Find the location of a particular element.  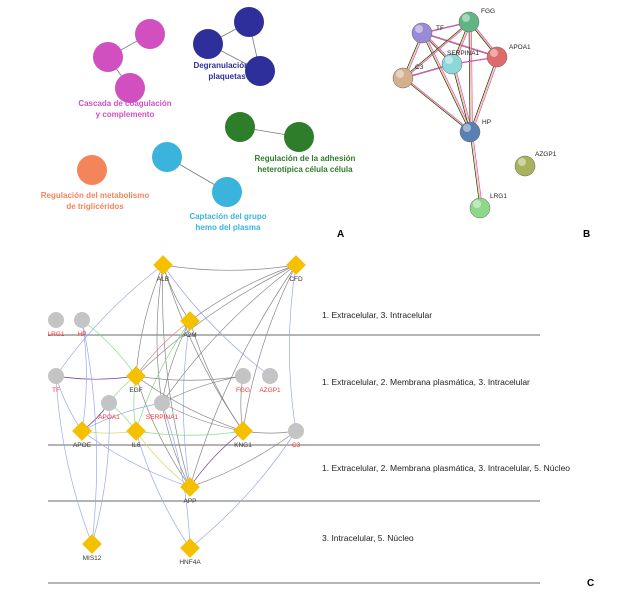

query-node-fgg is located at coordinates (243, 376).